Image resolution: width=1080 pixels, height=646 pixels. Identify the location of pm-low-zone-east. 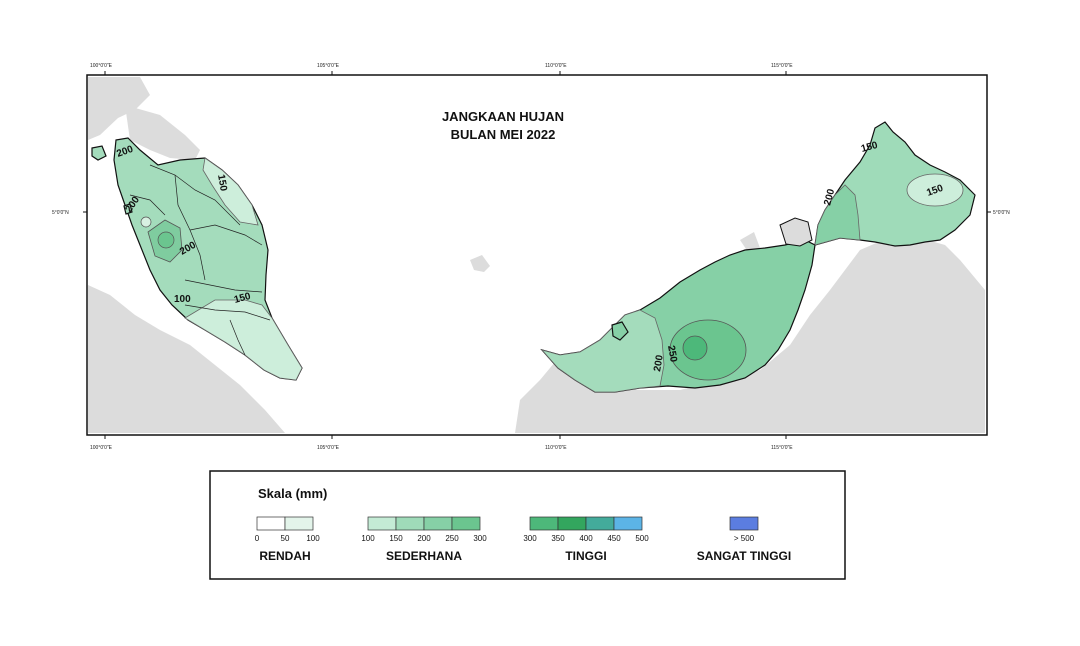
(230, 191).